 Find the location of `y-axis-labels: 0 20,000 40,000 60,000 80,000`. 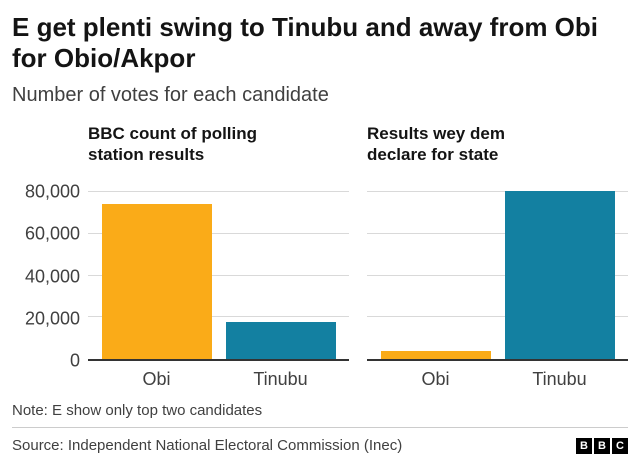

y-axis-labels: 0 20,000 40,000 60,000 80,000 is located at coordinates (50, 276).